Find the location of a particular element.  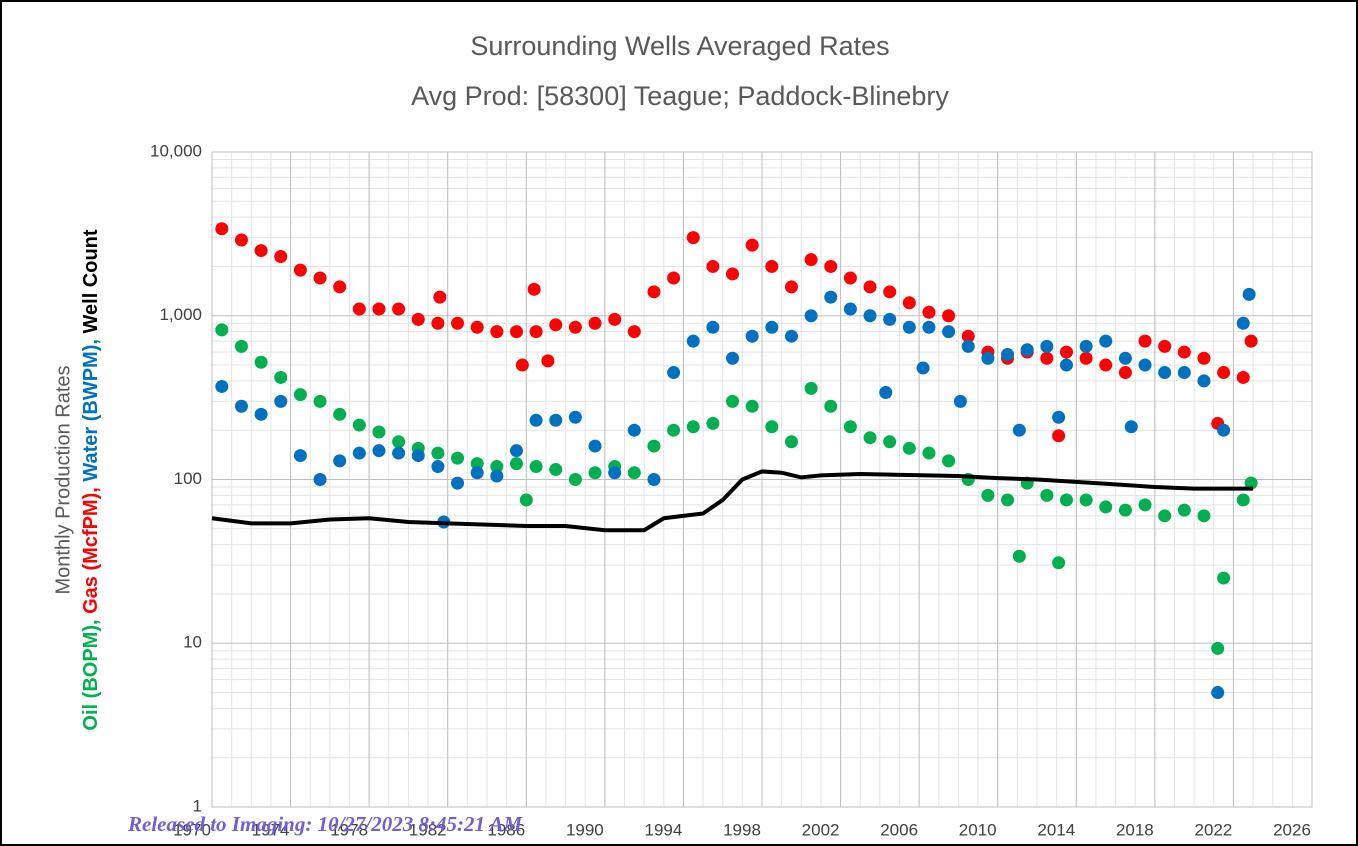

x-tick-label: 1998 is located at coordinates (742, 829).